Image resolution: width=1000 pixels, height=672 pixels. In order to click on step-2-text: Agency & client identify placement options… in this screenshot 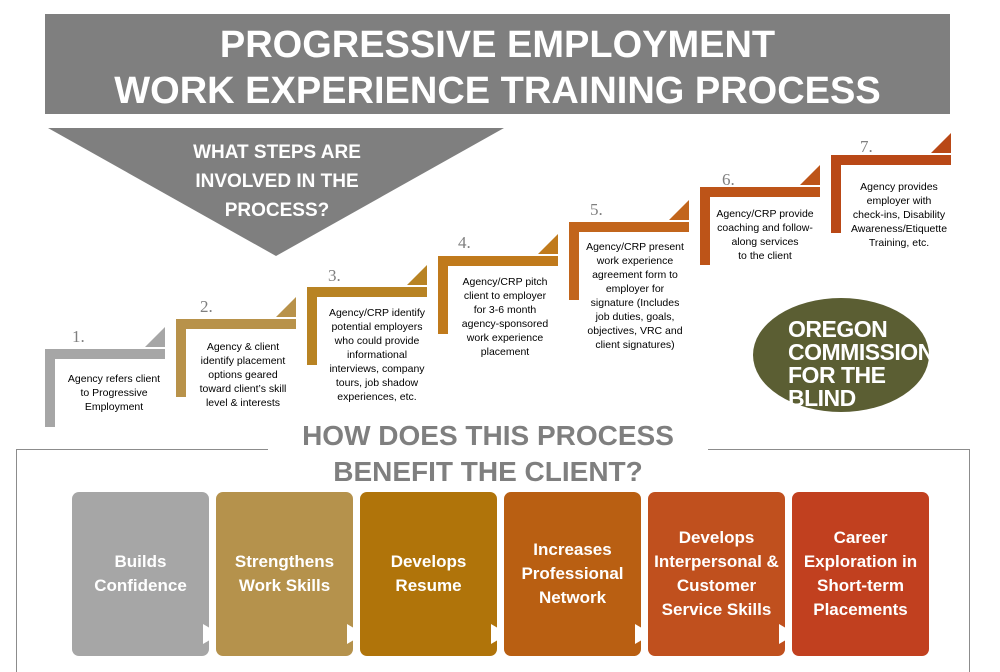, I will do `click(243, 375)`.